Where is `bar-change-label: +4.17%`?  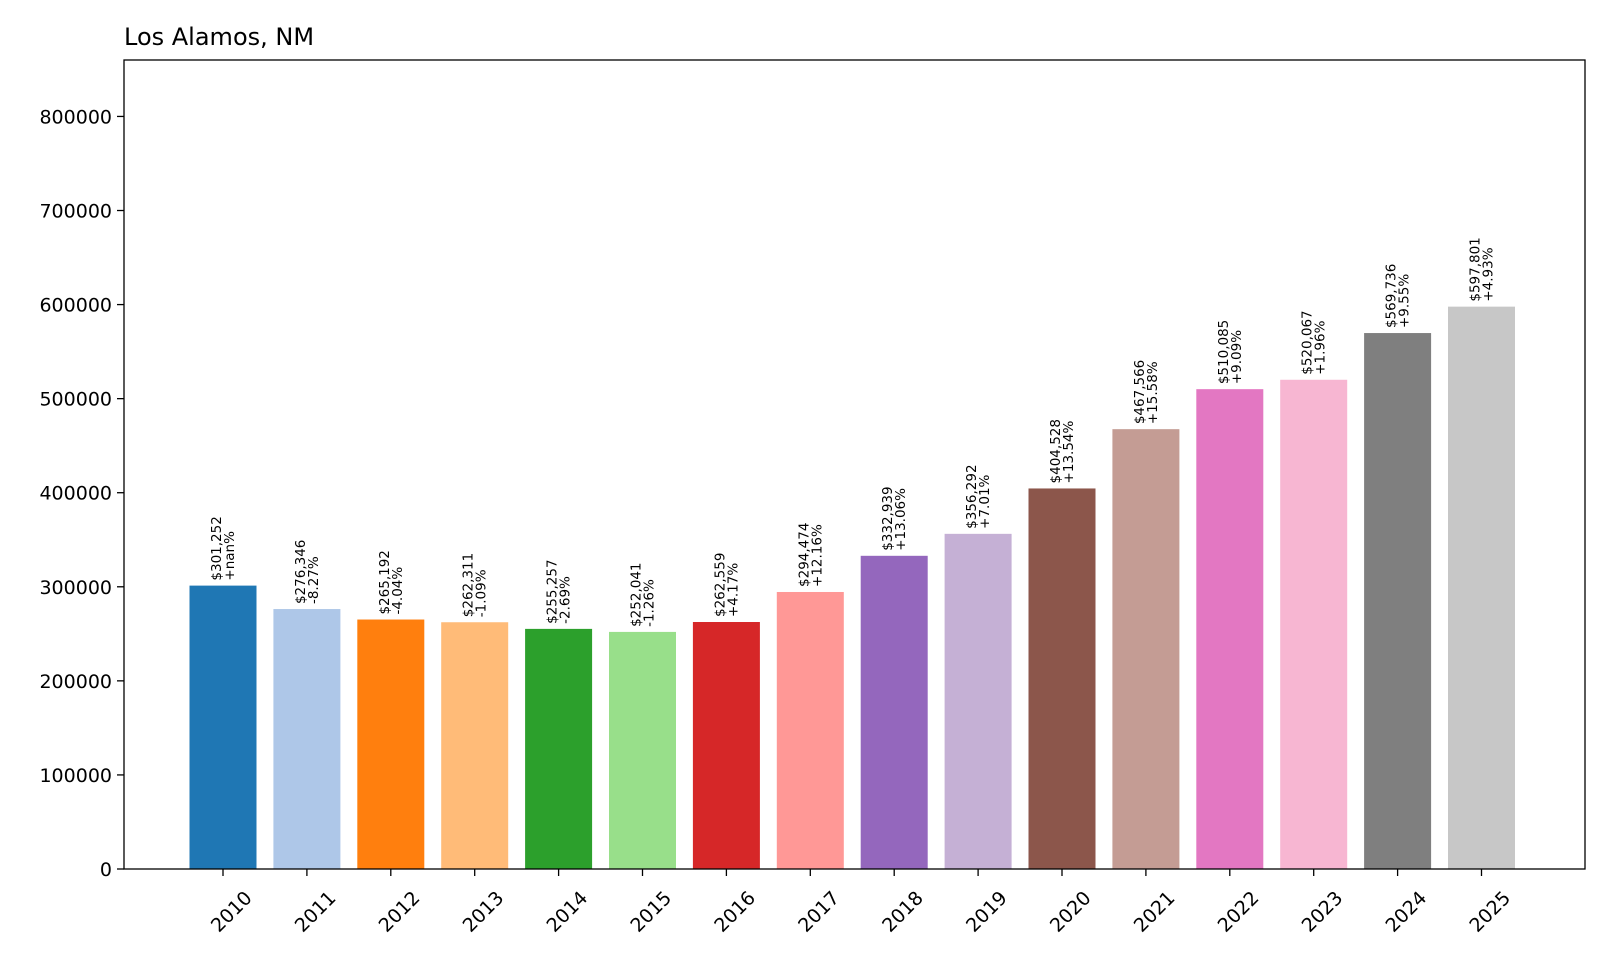
bar-change-label: +4.17% is located at coordinates (733, 590).